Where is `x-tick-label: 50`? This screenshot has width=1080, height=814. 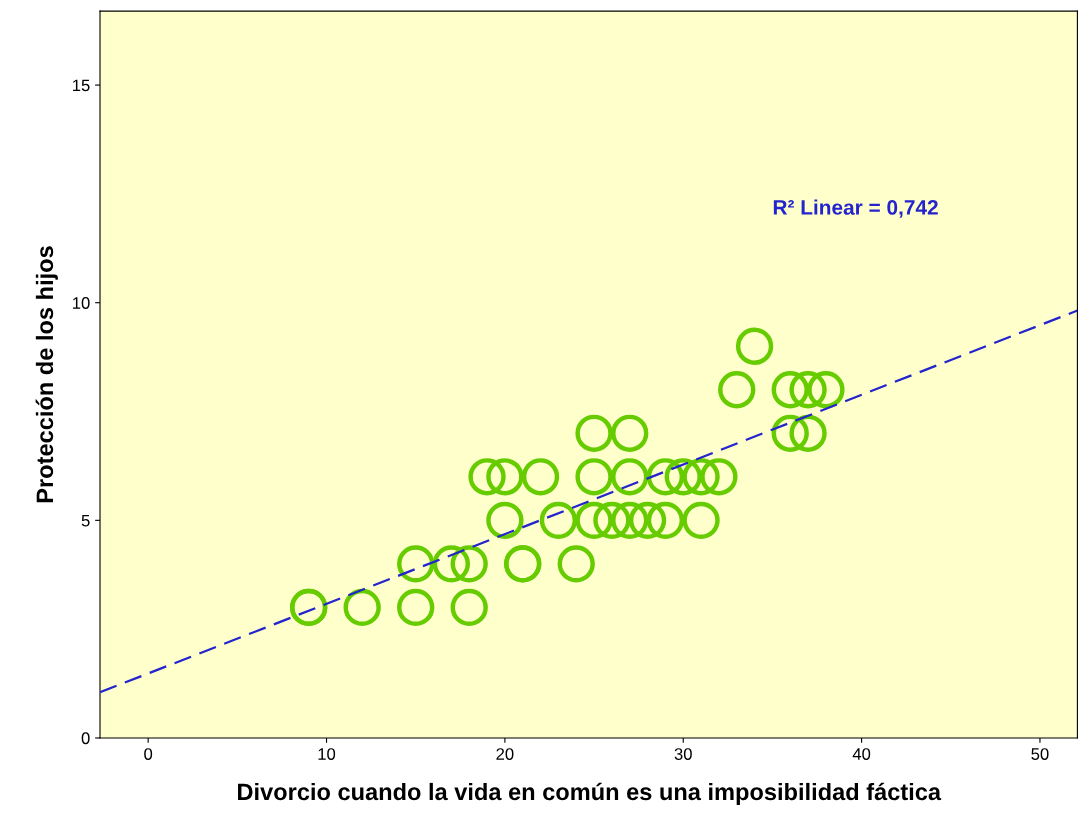 x-tick-label: 50 is located at coordinates (1040, 754).